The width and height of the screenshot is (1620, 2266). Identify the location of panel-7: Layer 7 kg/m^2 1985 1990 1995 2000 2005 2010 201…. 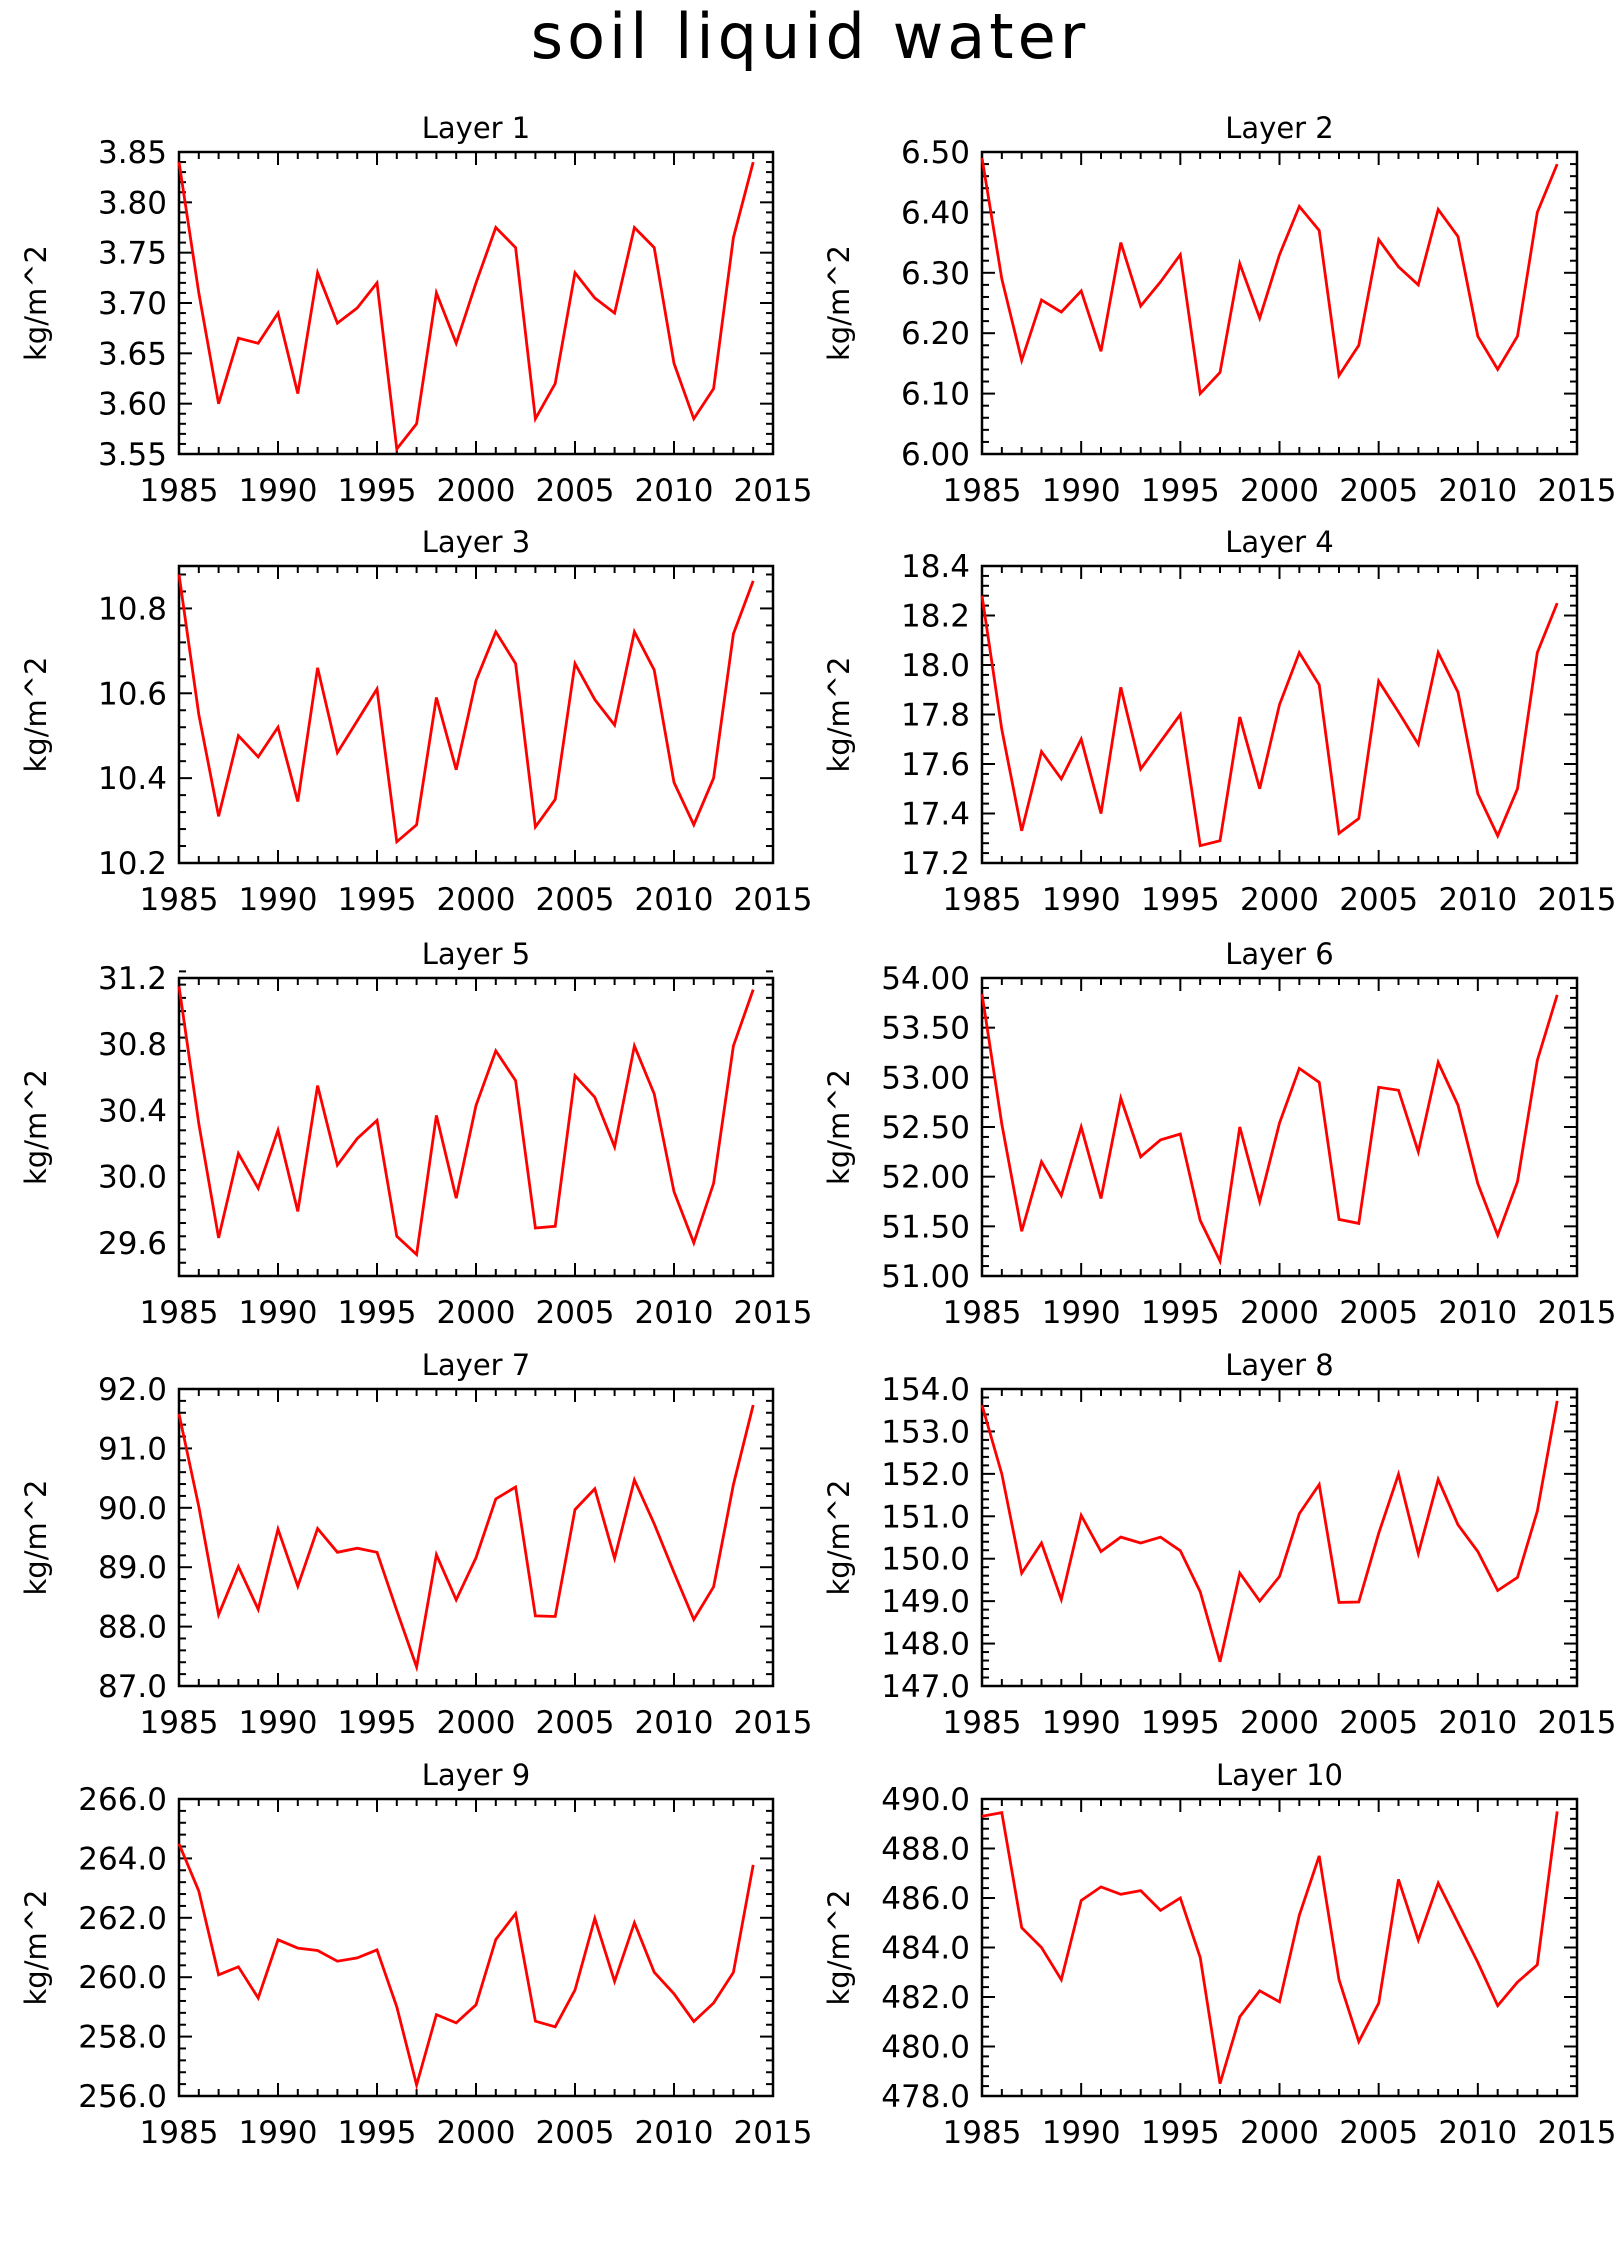
(415, 1544).